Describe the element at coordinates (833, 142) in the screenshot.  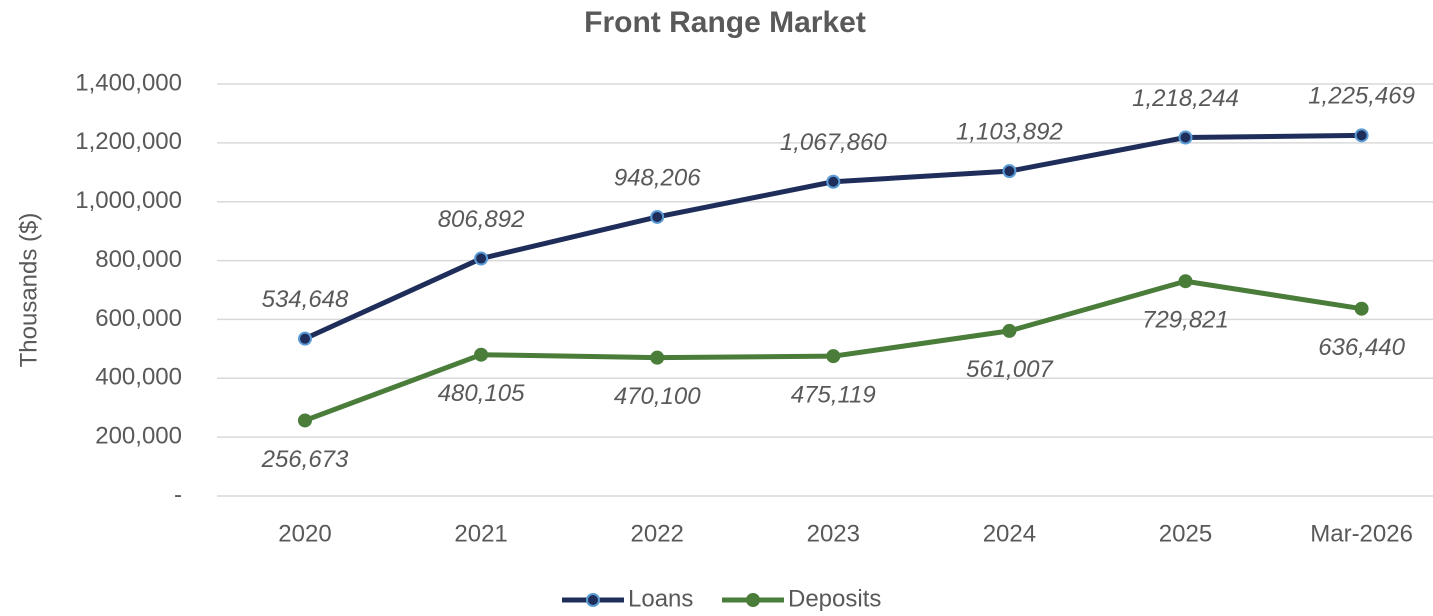
I see `data-label: 1,067,860` at that location.